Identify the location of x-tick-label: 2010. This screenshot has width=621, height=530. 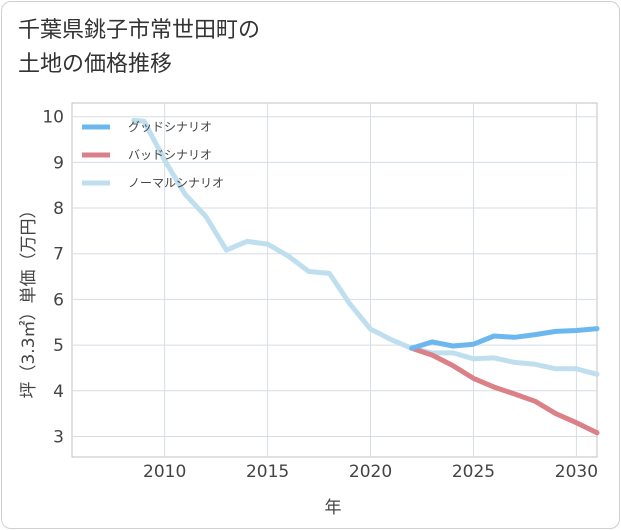
(164, 472).